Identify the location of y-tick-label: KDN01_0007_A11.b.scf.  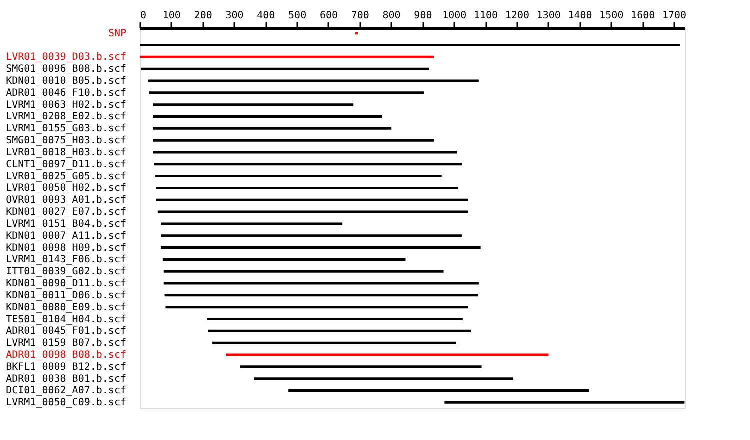
(66, 236).